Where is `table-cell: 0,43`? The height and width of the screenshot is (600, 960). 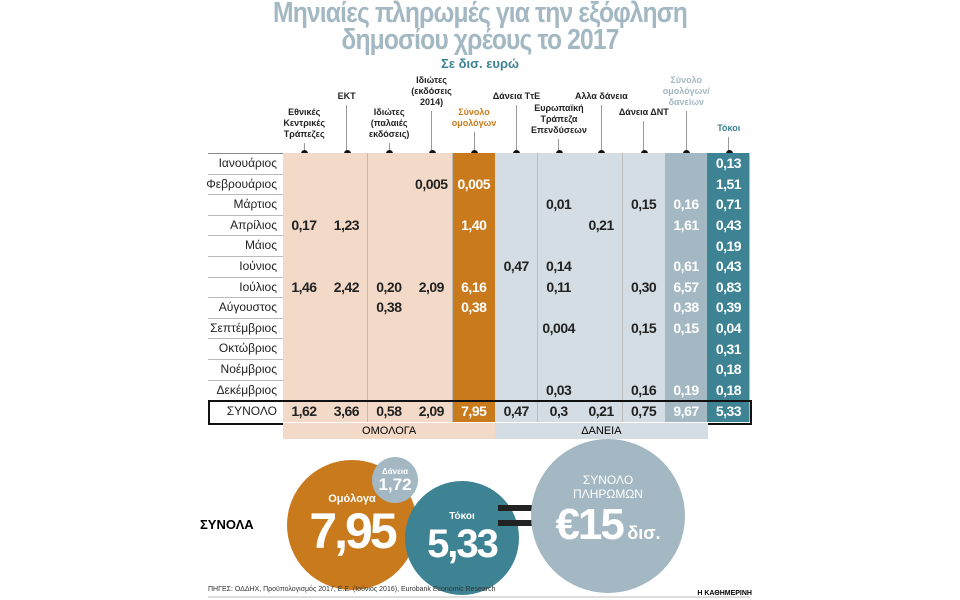 table-cell: 0,43 is located at coordinates (729, 225).